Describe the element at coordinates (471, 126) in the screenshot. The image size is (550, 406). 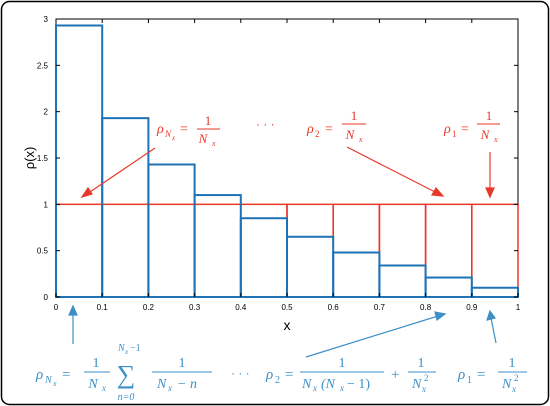
I see `red-annotation-rho-1: ρ 1 = 1 N x` at that location.